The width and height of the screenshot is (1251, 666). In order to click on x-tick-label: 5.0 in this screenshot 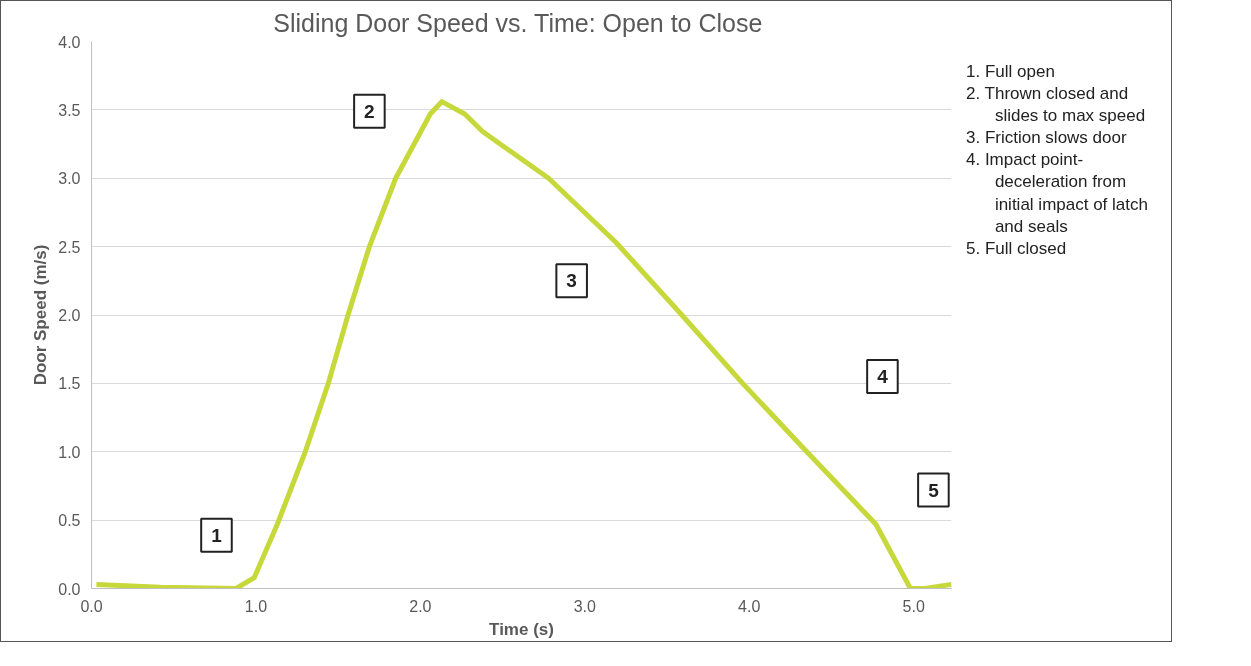, I will do `click(913, 606)`.